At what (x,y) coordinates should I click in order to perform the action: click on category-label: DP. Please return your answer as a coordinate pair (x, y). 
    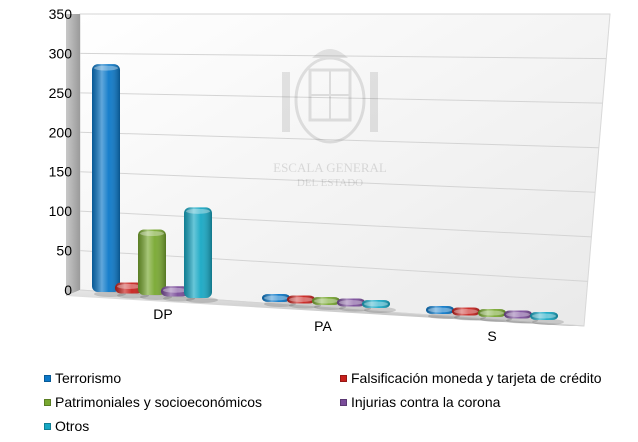
    Looking at the image, I should click on (162, 314).